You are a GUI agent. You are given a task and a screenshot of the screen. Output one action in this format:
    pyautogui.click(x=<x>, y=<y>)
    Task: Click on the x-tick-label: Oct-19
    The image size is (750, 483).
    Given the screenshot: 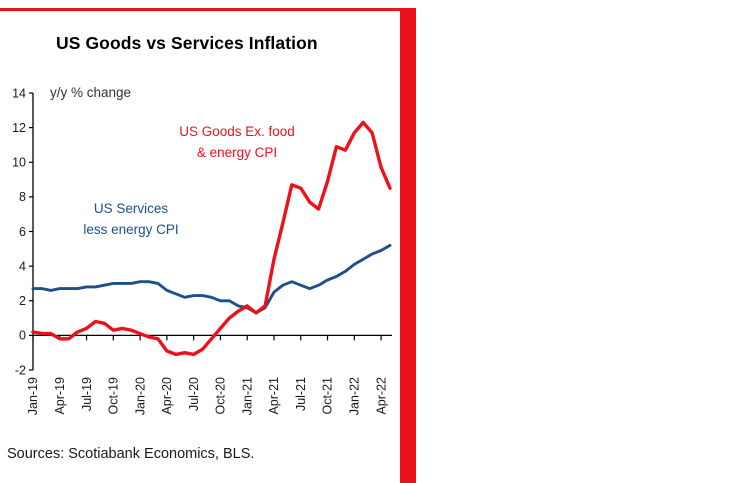 What is the action you would take?
    pyautogui.click(x=114, y=396)
    